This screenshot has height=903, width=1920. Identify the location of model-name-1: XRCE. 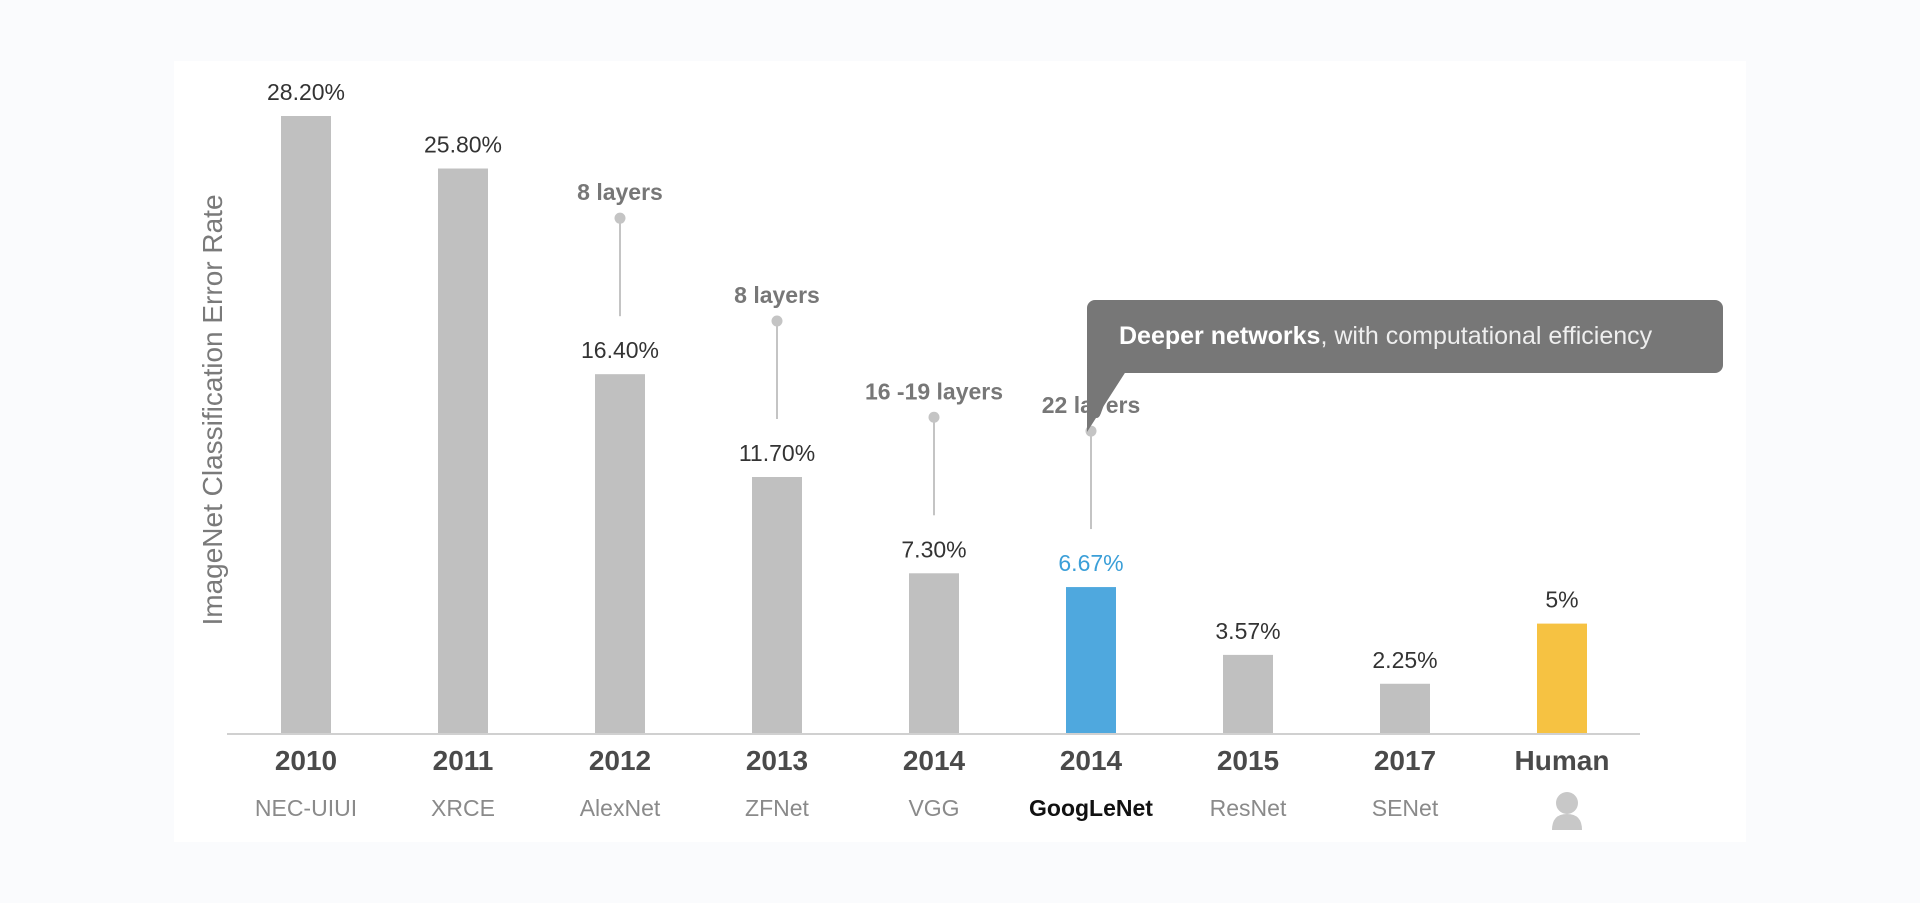
(463, 808).